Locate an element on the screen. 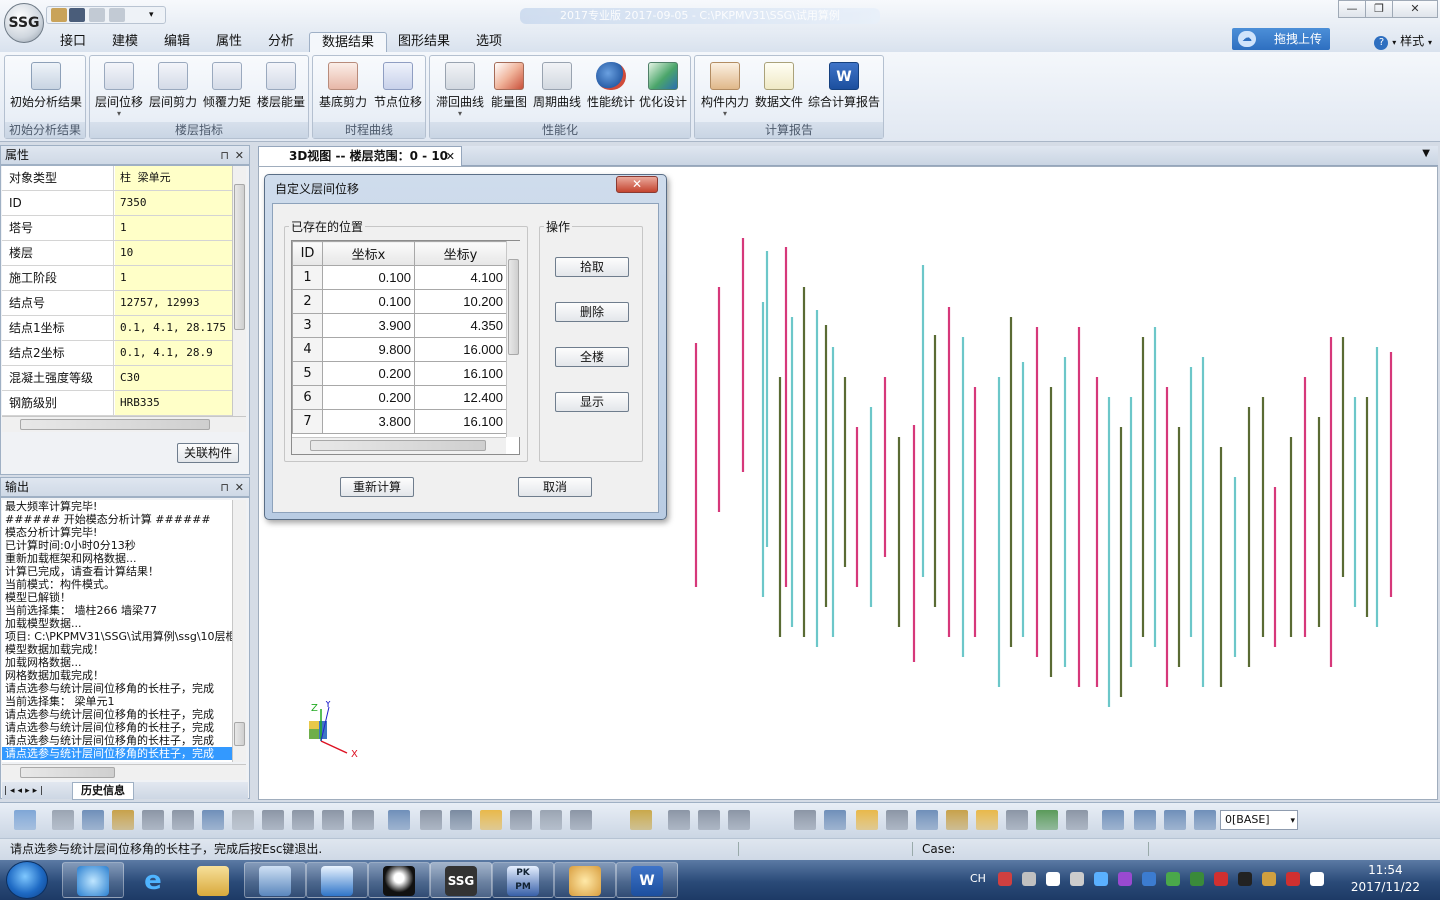  table-row: 5 0.200 16.100 is located at coordinates (399, 373).